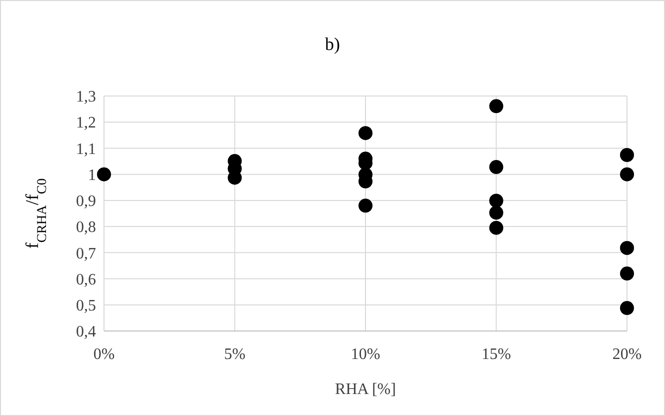  I want to click on y-tick-label: 1,2, so click(86, 123).